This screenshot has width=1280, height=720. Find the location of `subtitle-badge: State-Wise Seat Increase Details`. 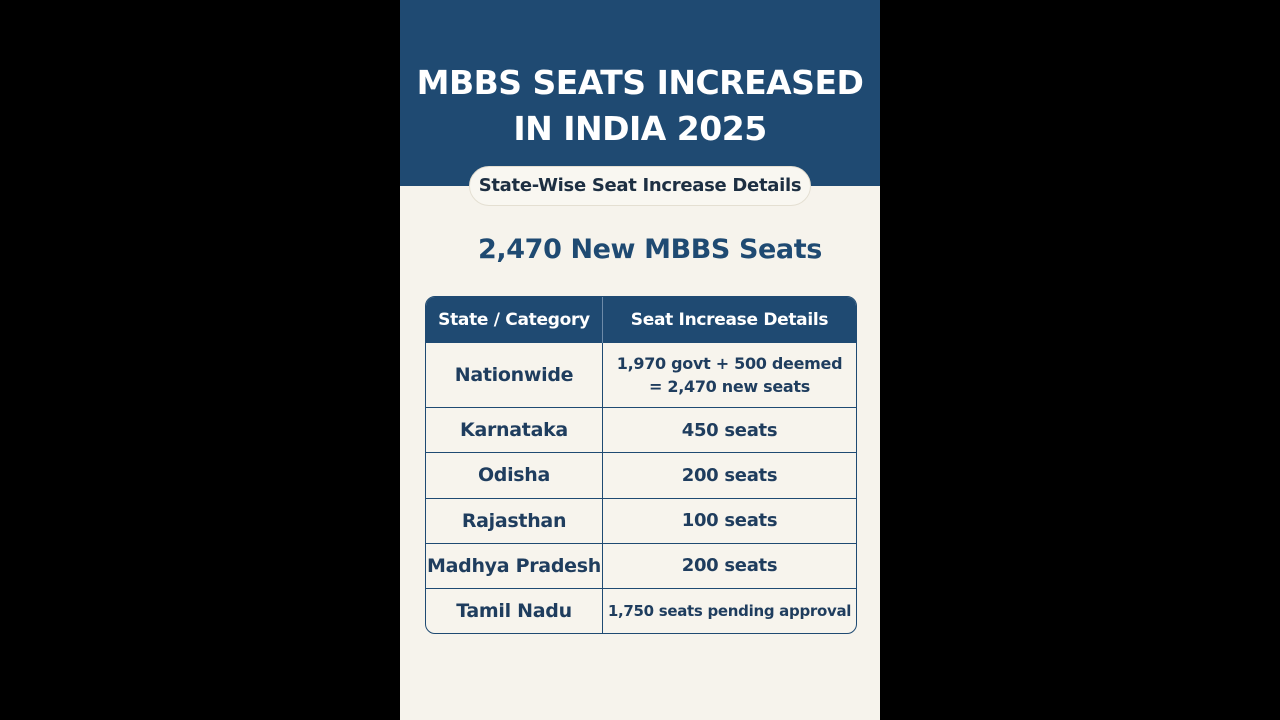

subtitle-badge: State-Wise Seat Increase Details is located at coordinates (640, 186).